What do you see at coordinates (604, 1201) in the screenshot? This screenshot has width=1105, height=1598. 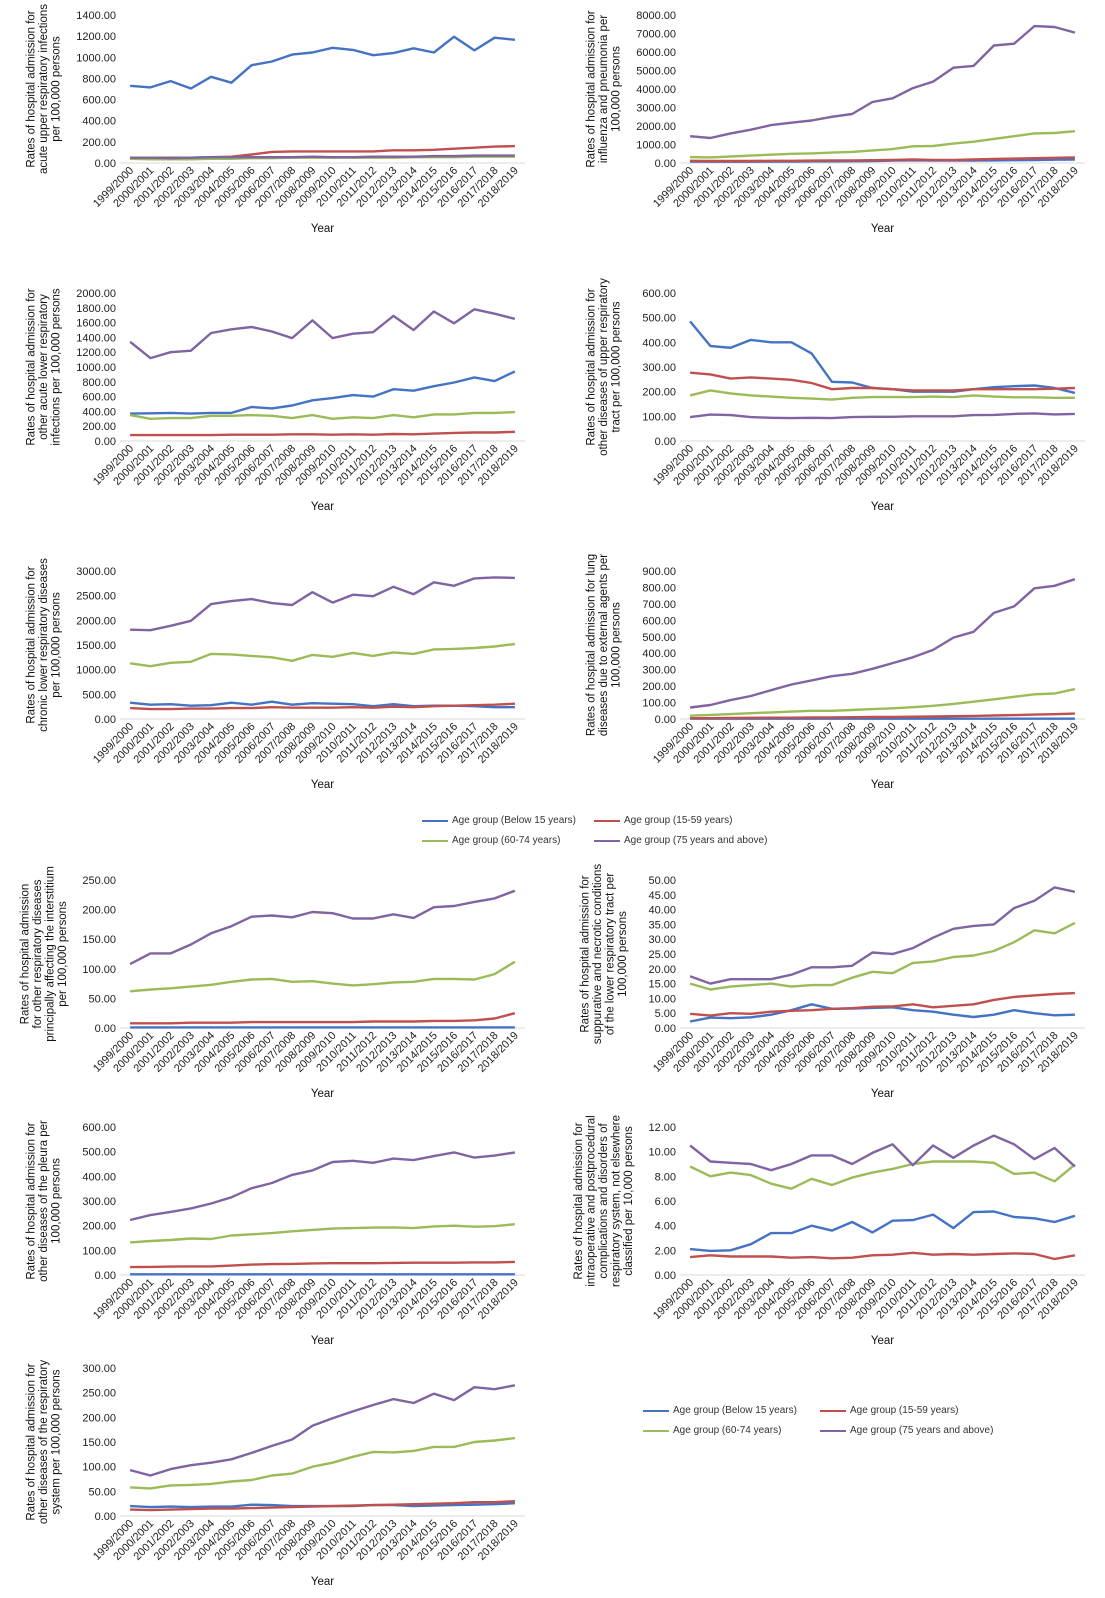 I see `y-axis-title: complications and disorders of` at bounding box center [604, 1201].